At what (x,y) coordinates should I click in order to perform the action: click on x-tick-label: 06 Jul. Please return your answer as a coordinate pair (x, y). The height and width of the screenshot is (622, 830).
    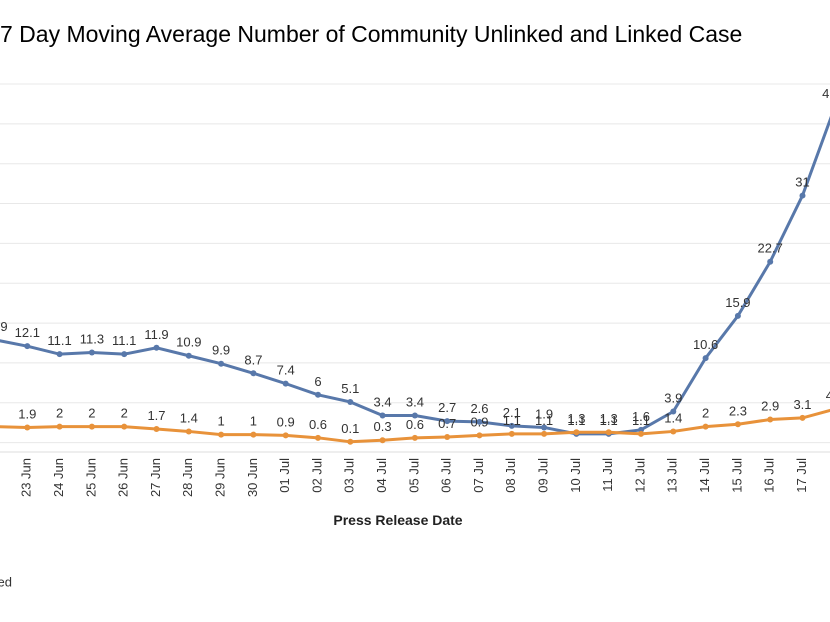
    Looking at the image, I should click on (446, 475).